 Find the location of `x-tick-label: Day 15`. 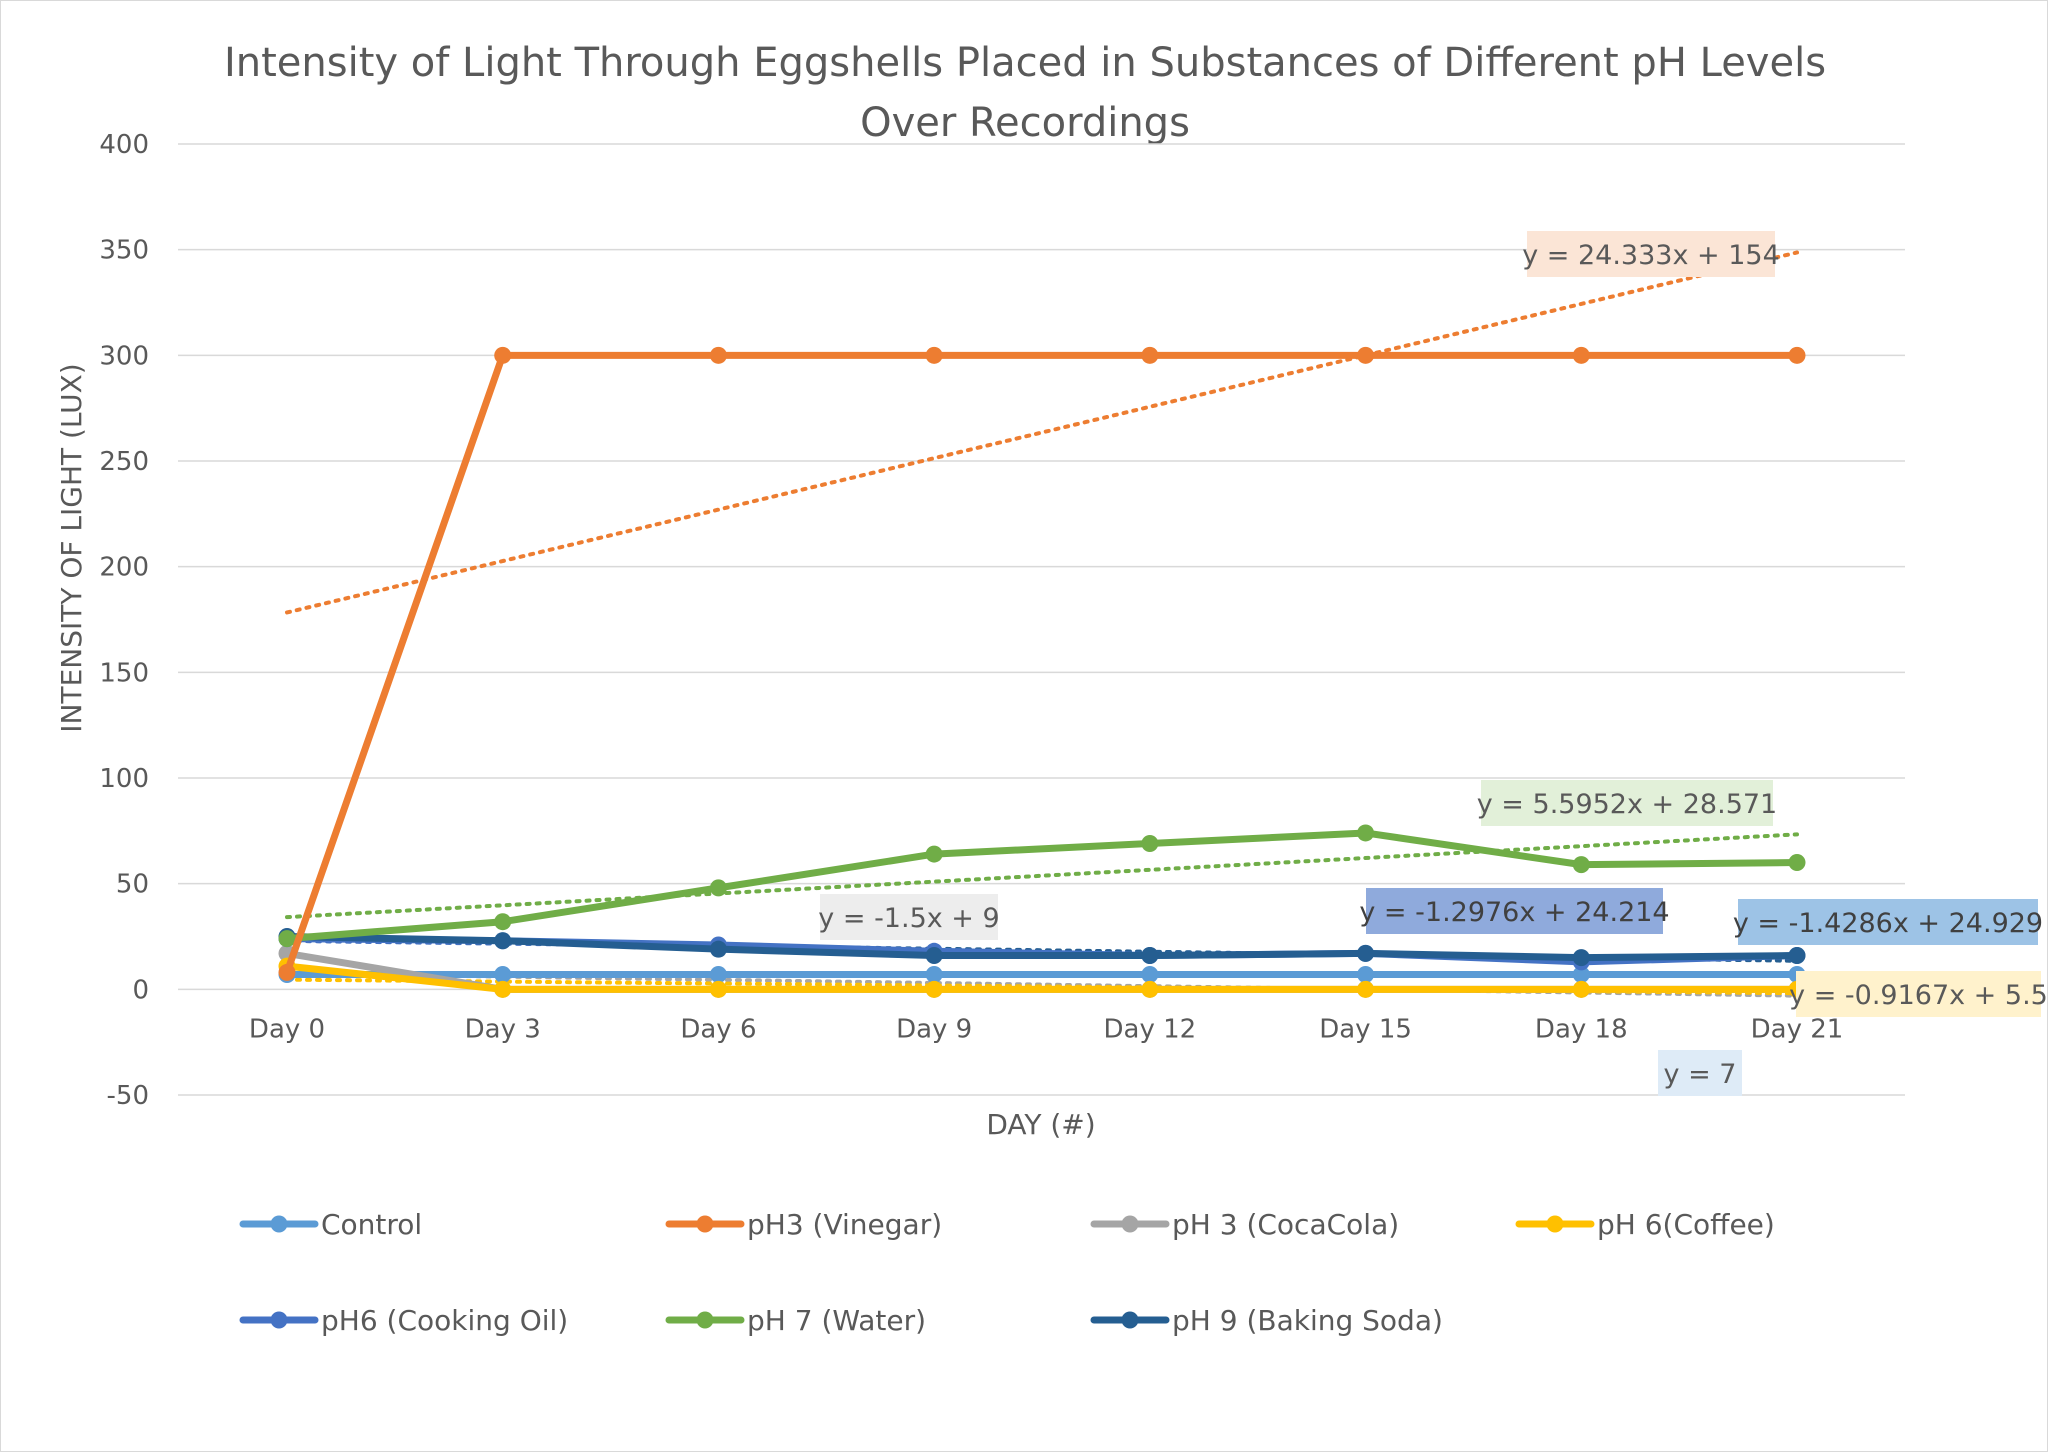

x-tick-label: Day 15 is located at coordinates (1365, 1029).